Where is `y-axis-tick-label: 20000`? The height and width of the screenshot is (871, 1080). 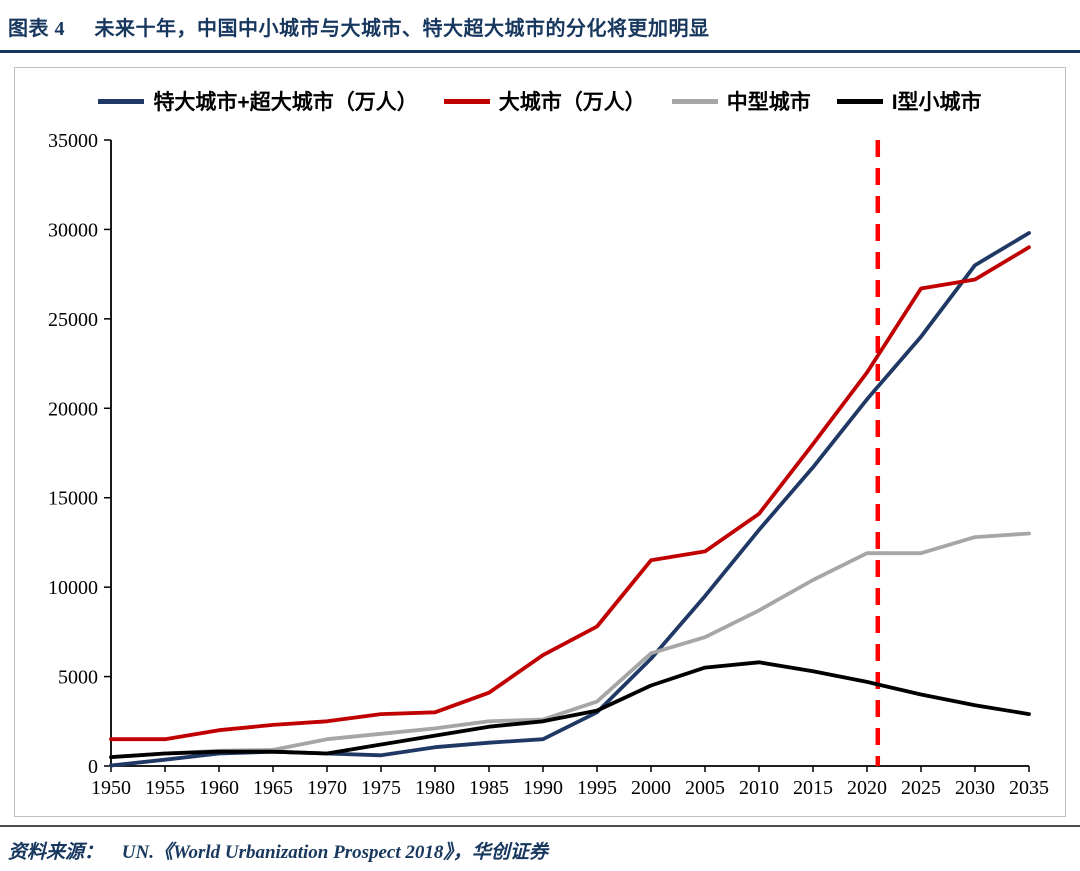 y-axis-tick-label: 20000 is located at coordinates (73, 409).